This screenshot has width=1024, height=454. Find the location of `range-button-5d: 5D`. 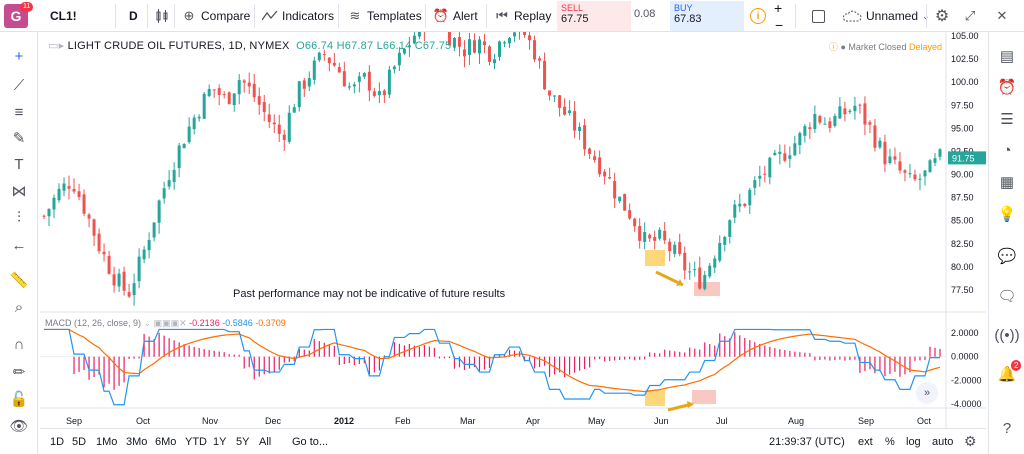

range-button-5d: 5D is located at coordinates (79, 442).